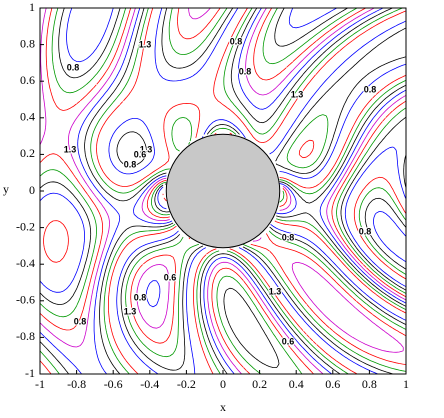 Image resolution: width=444 pixels, height=418 pixels. I want to click on x-tick-label: 0.4, so click(296, 384).